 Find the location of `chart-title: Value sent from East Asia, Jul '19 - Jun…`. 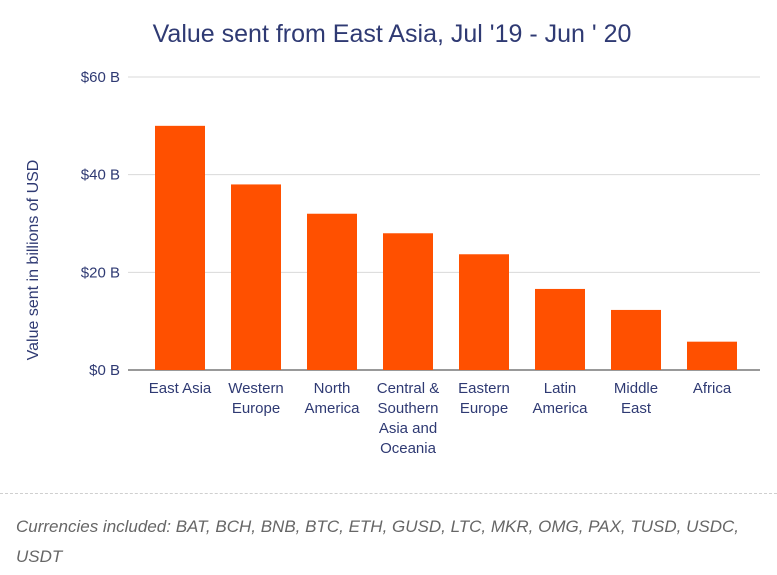

chart-title: Value sent from East Asia, Jul '19 - Jun… is located at coordinates (392, 34).